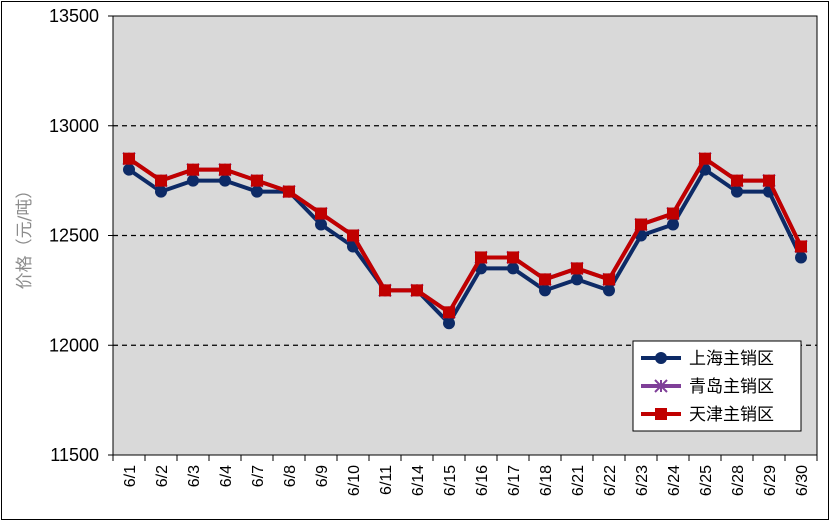  Describe the element at coordinates (25, 236) in the screenshot. I see `y-axis-label: 价格（元/吨）` at that location.